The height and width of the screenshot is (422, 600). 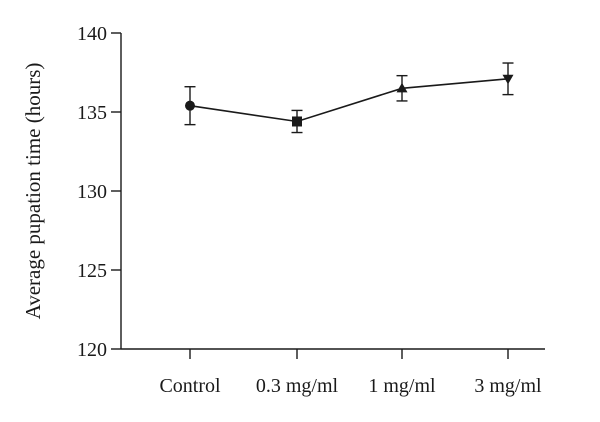 I want to click on series-line, so click(x=349, y=100).